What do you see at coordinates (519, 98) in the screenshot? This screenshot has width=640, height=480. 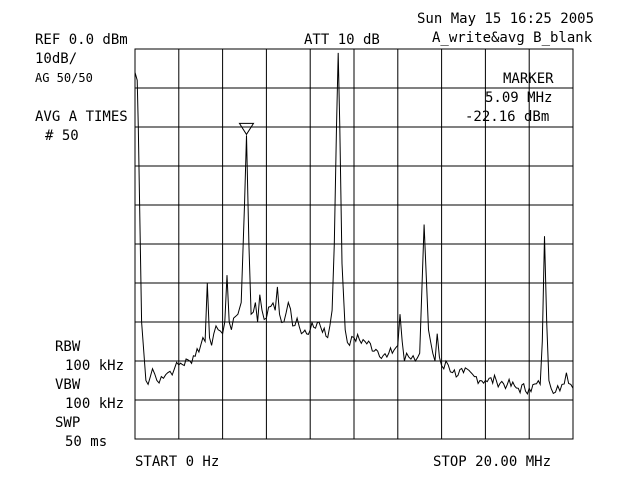 I see `marker-frequency: 5.09 MHz` at bounding box center [519, 98].